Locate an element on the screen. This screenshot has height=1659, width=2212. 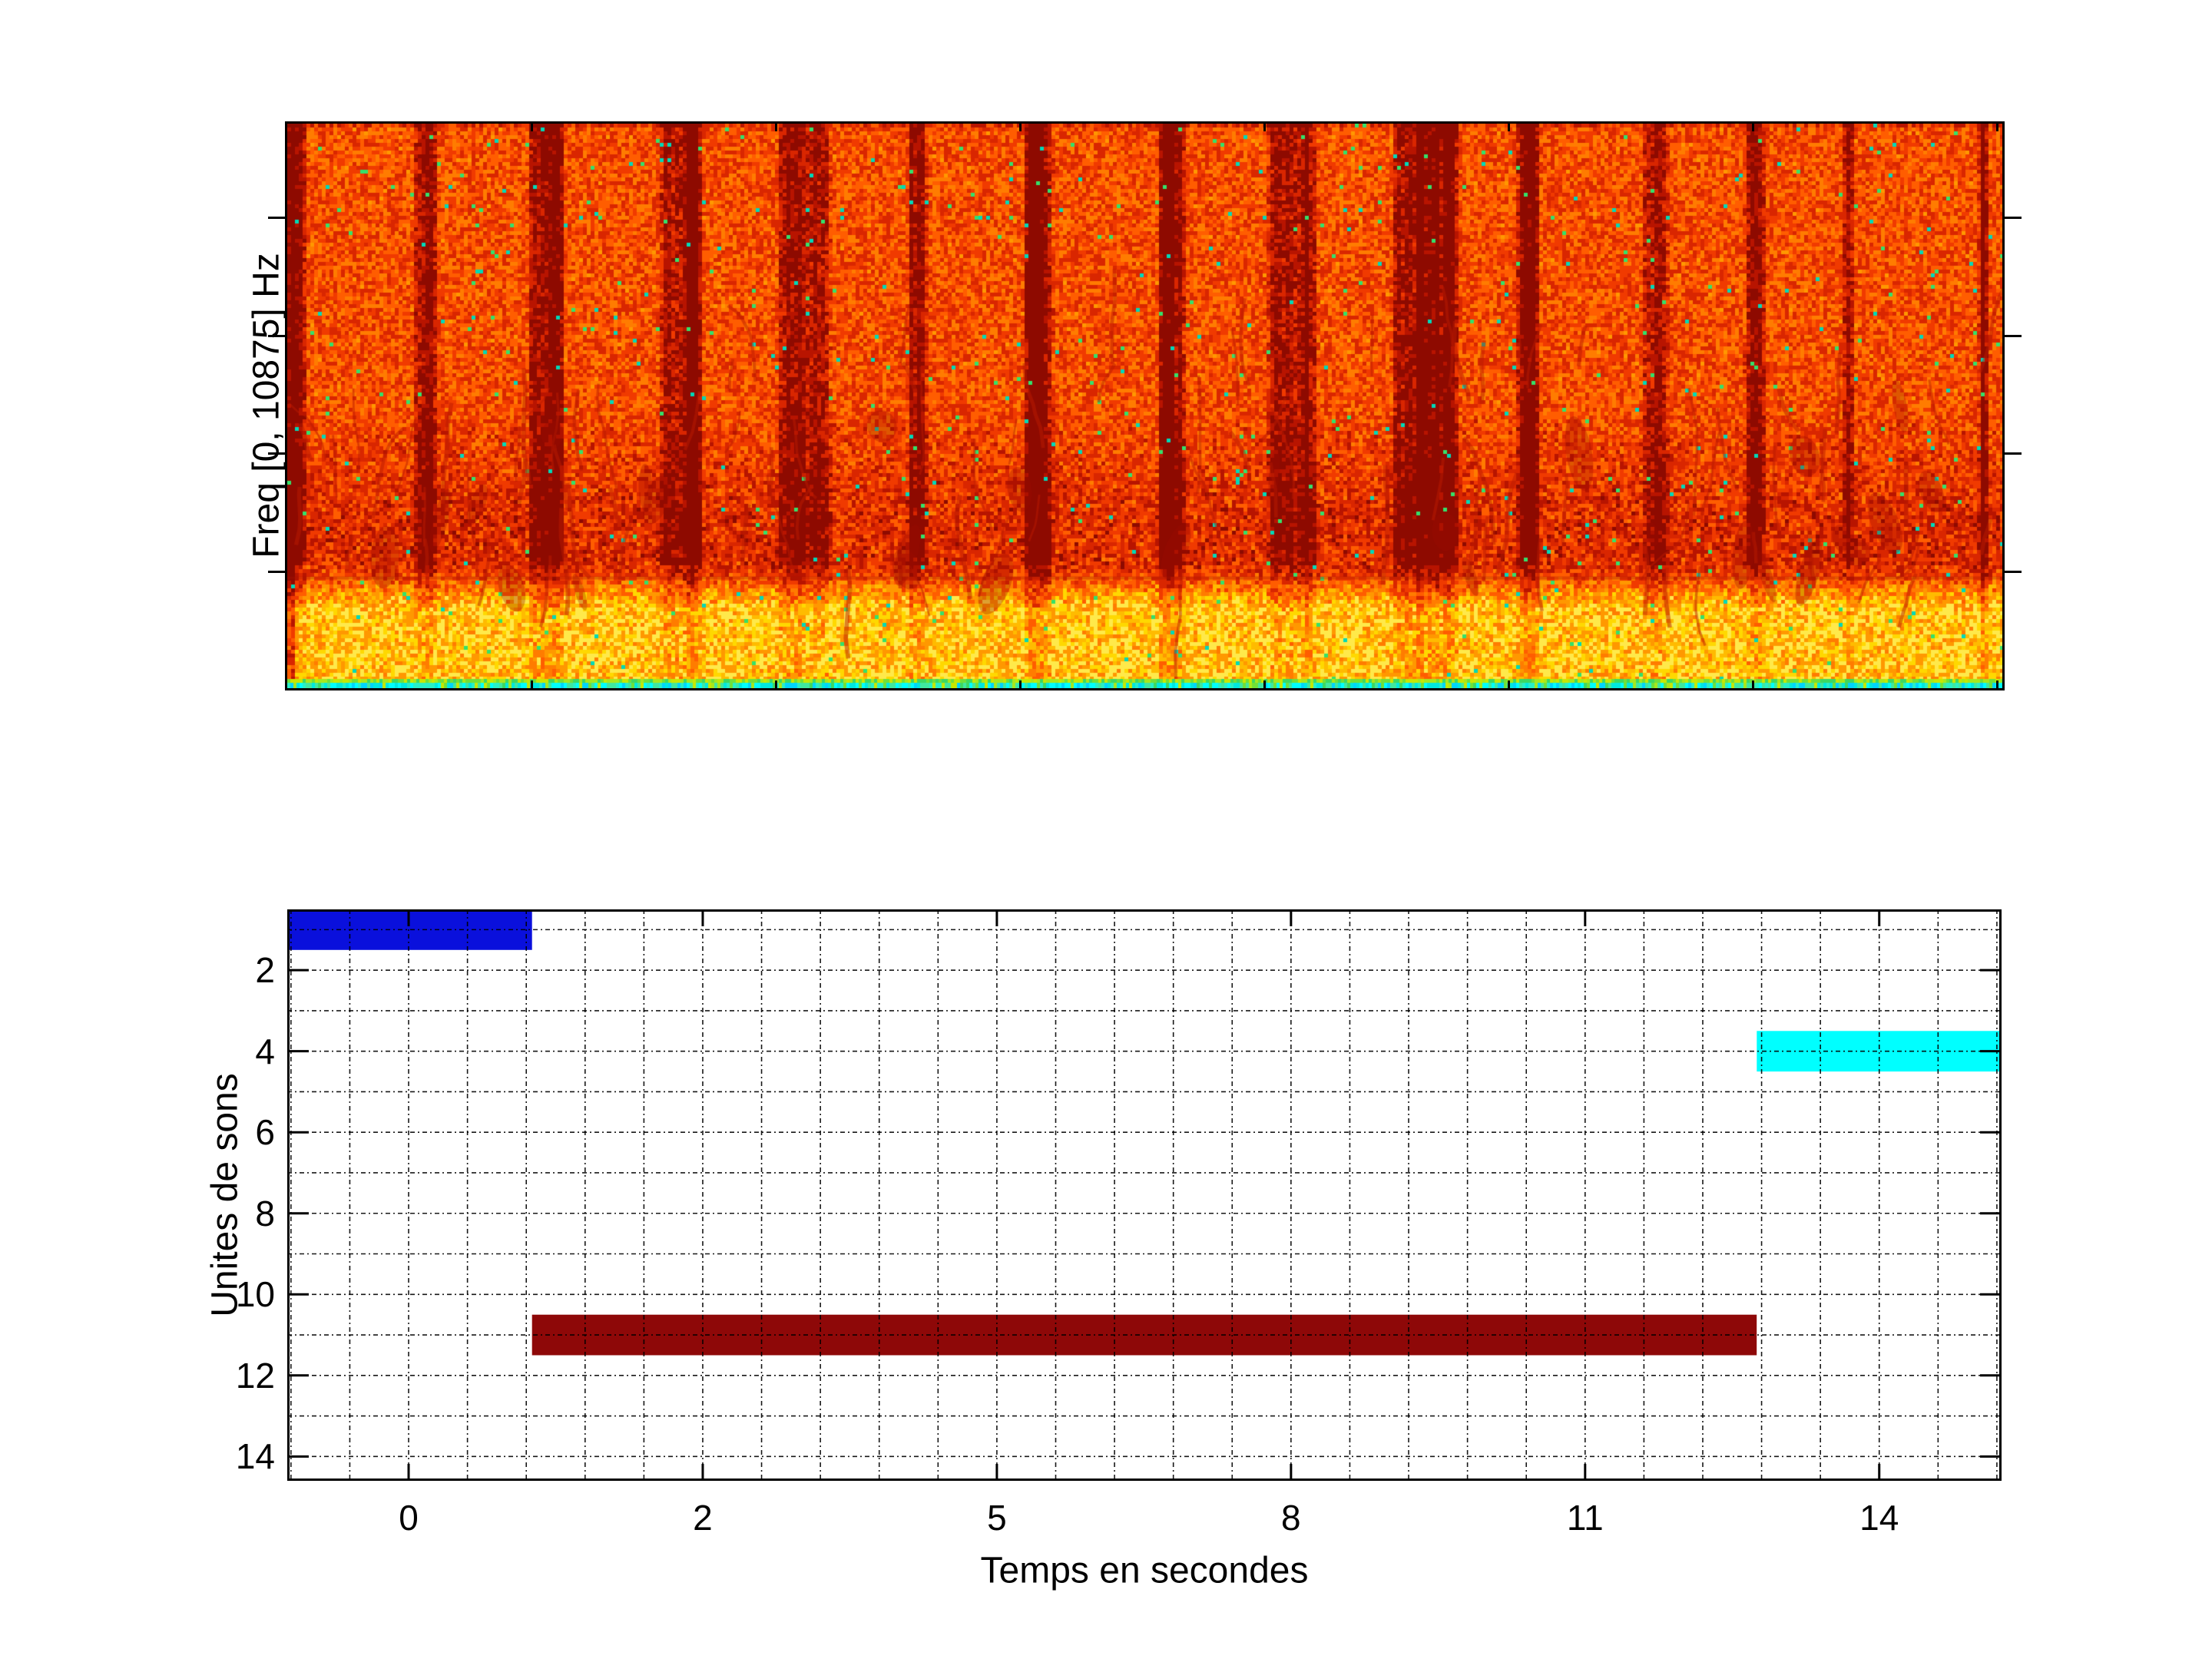
y-tick-label-10: 10 is located at coordinates (255, 1295).